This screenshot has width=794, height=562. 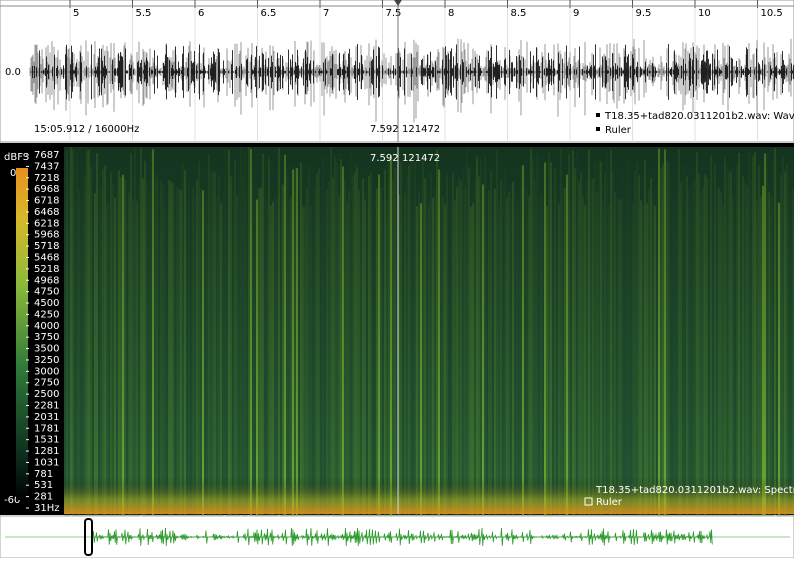 I want to click on frequency-label: 5468, so click(x=46, y=257).